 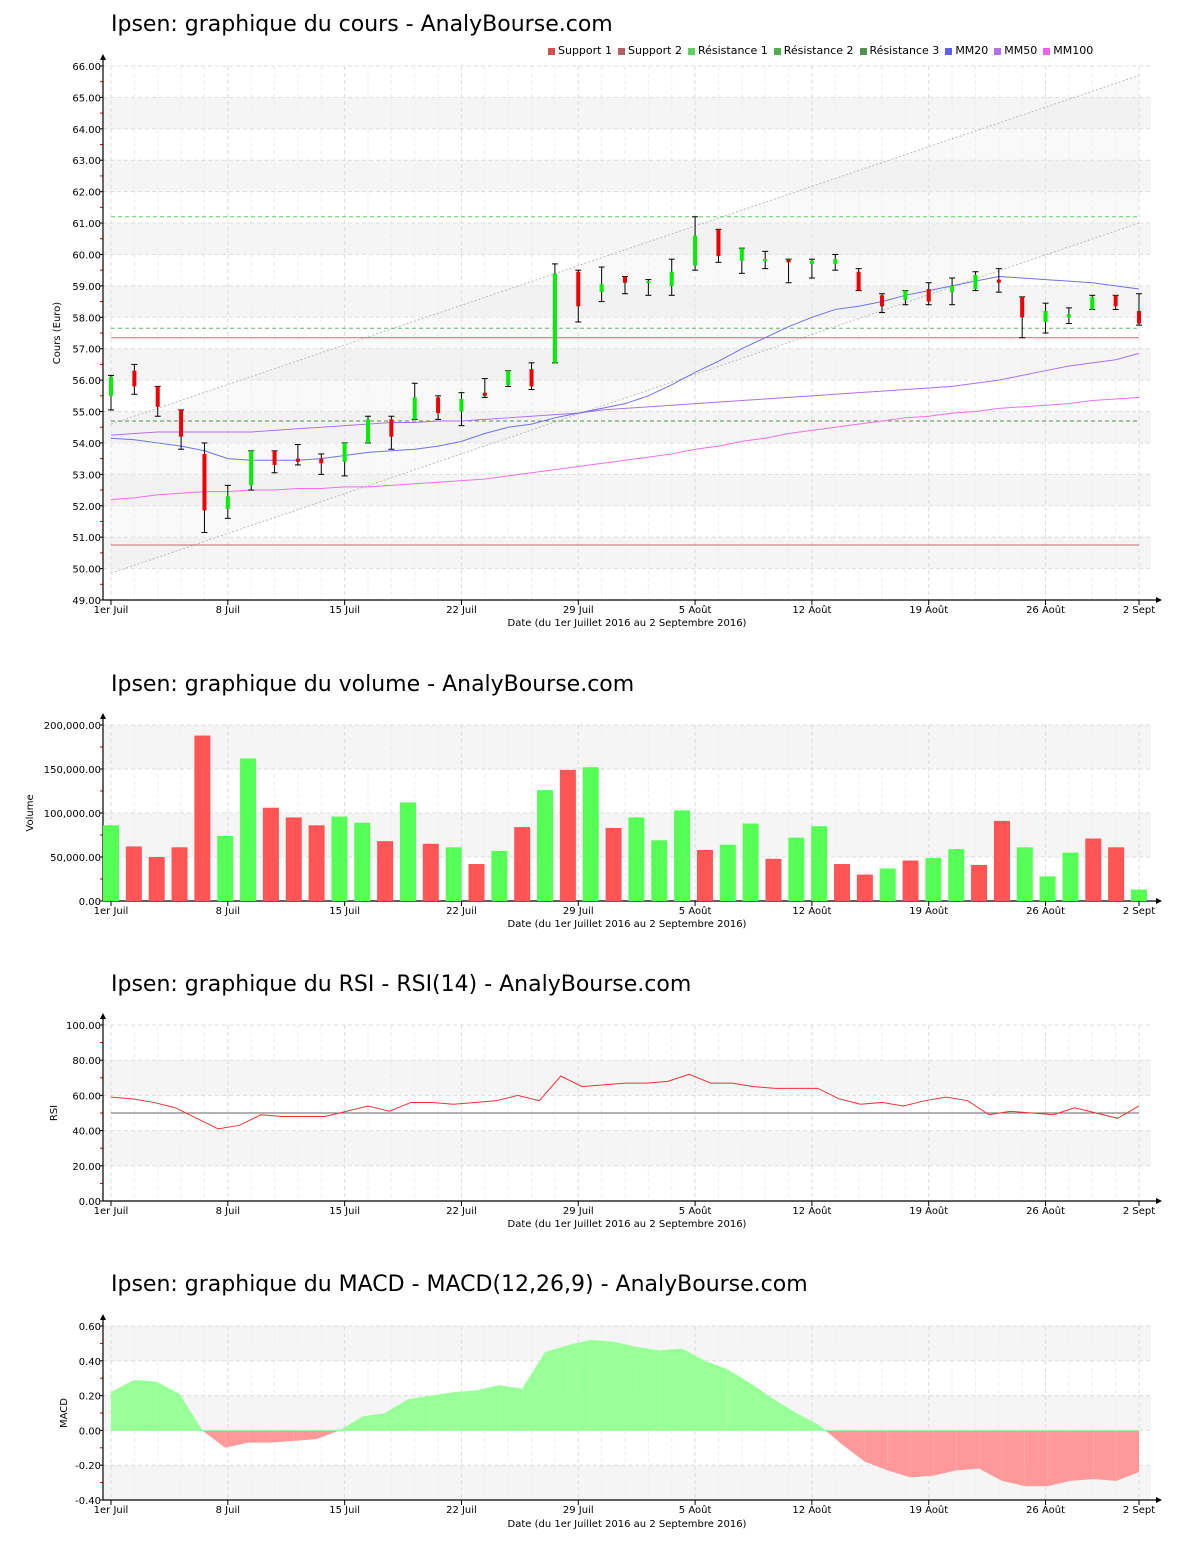 I want to click on y-tick-label: 64.00, so click(x=86, y=130).